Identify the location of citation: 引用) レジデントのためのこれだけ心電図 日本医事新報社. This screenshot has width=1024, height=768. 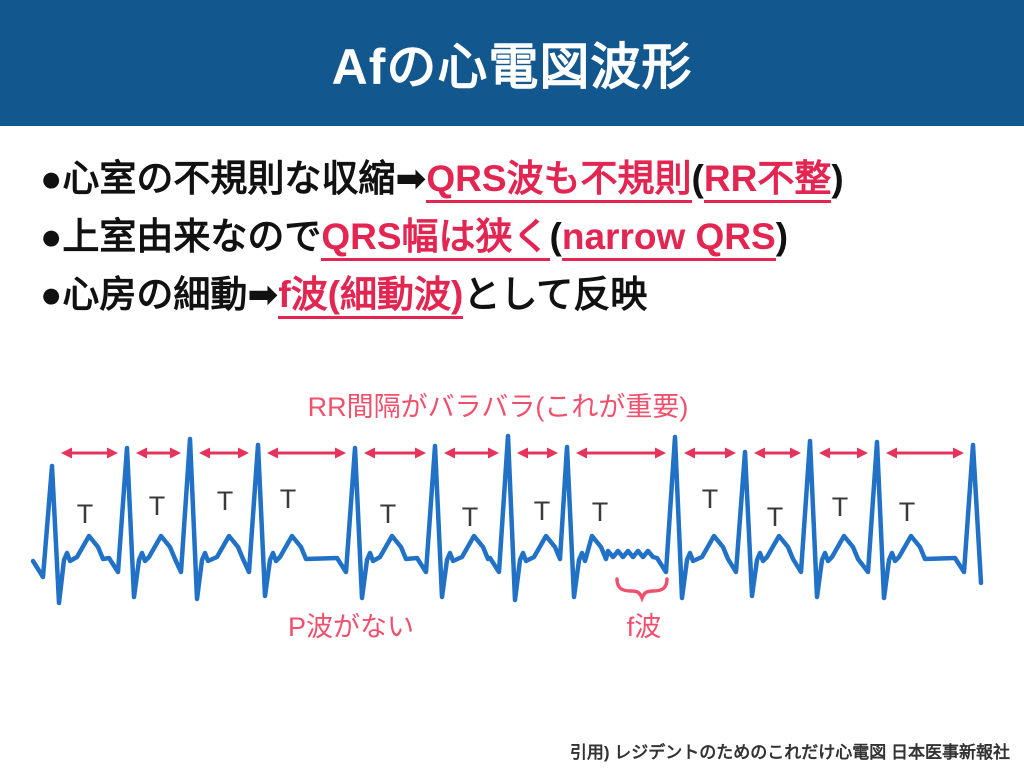
(789, 752).